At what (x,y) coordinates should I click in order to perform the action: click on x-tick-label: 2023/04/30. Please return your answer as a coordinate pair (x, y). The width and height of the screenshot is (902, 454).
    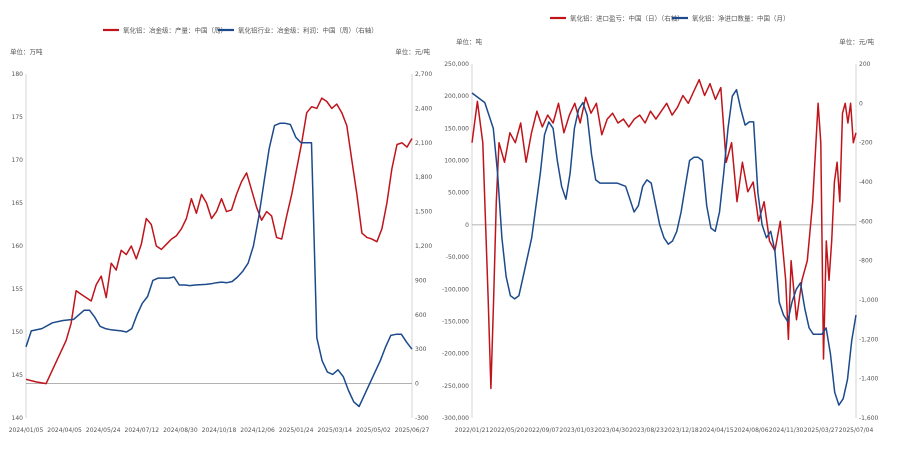
    Looking at the image, I should click on (611, 430).